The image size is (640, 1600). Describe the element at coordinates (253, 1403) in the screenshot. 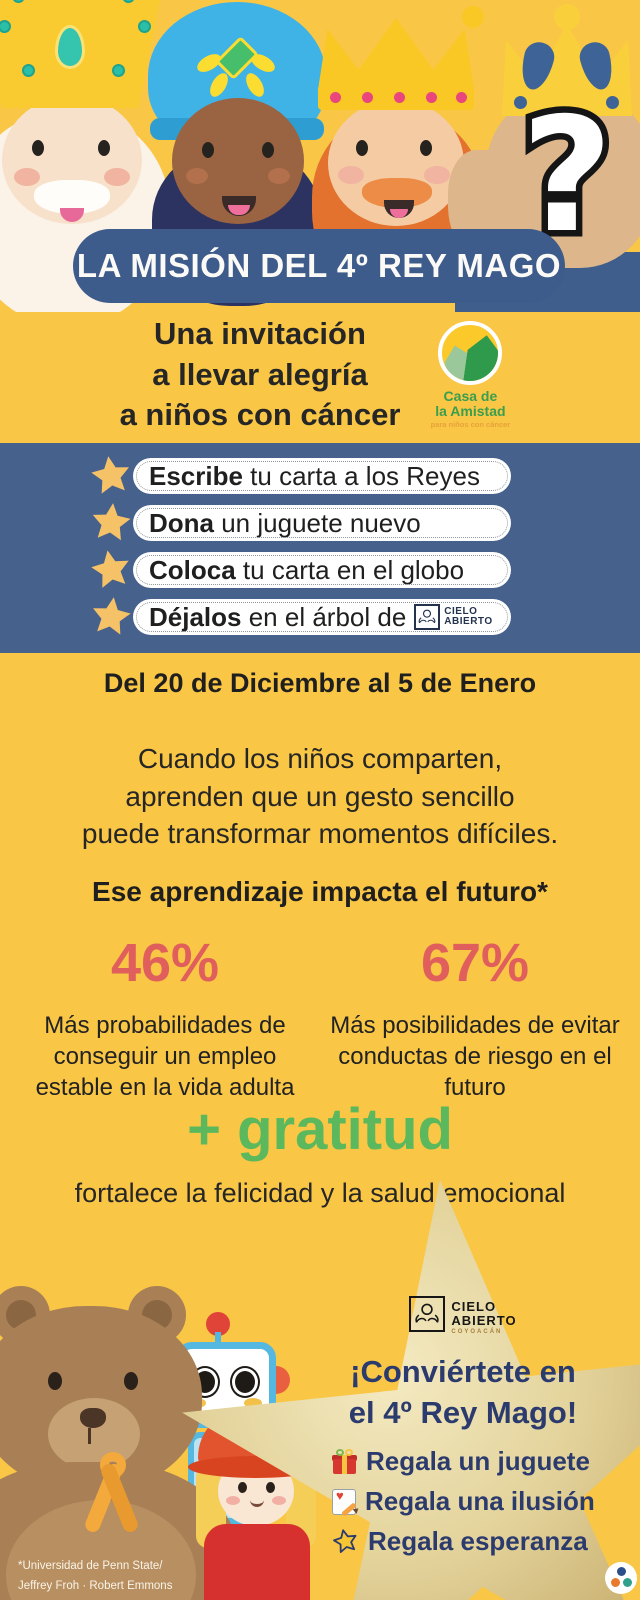

I see `robot-cheek` at that location.